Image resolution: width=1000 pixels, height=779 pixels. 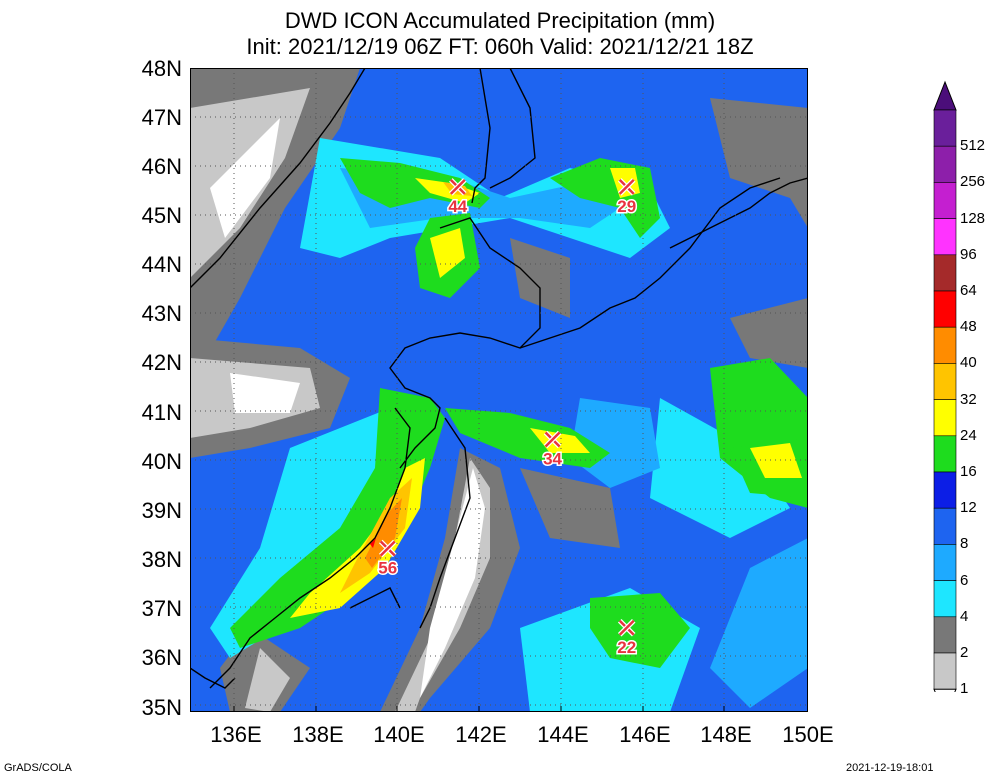 What do you see at coordinates (968, 254) in the screenshot?
I see `colorbar-label: 96` at bounding box center [968, 254].